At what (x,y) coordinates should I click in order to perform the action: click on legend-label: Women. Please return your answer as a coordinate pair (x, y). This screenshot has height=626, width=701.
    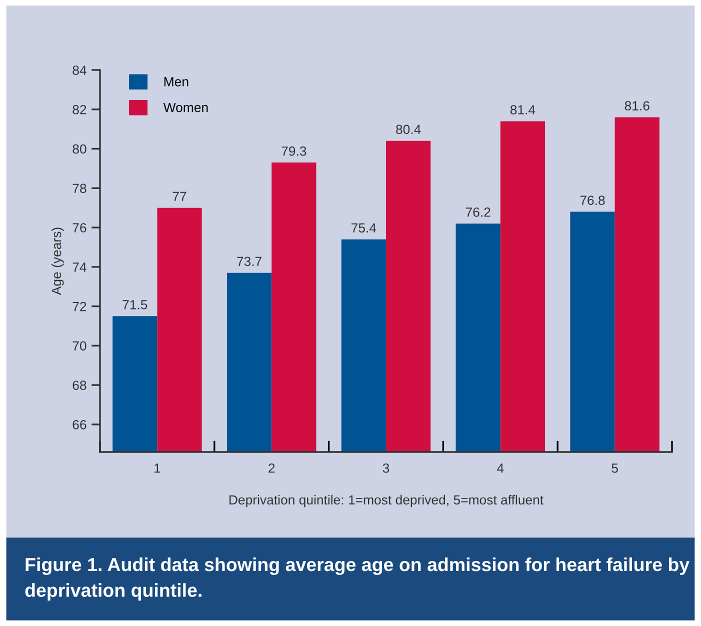
    Looking at the image, I should click on (185, 107).